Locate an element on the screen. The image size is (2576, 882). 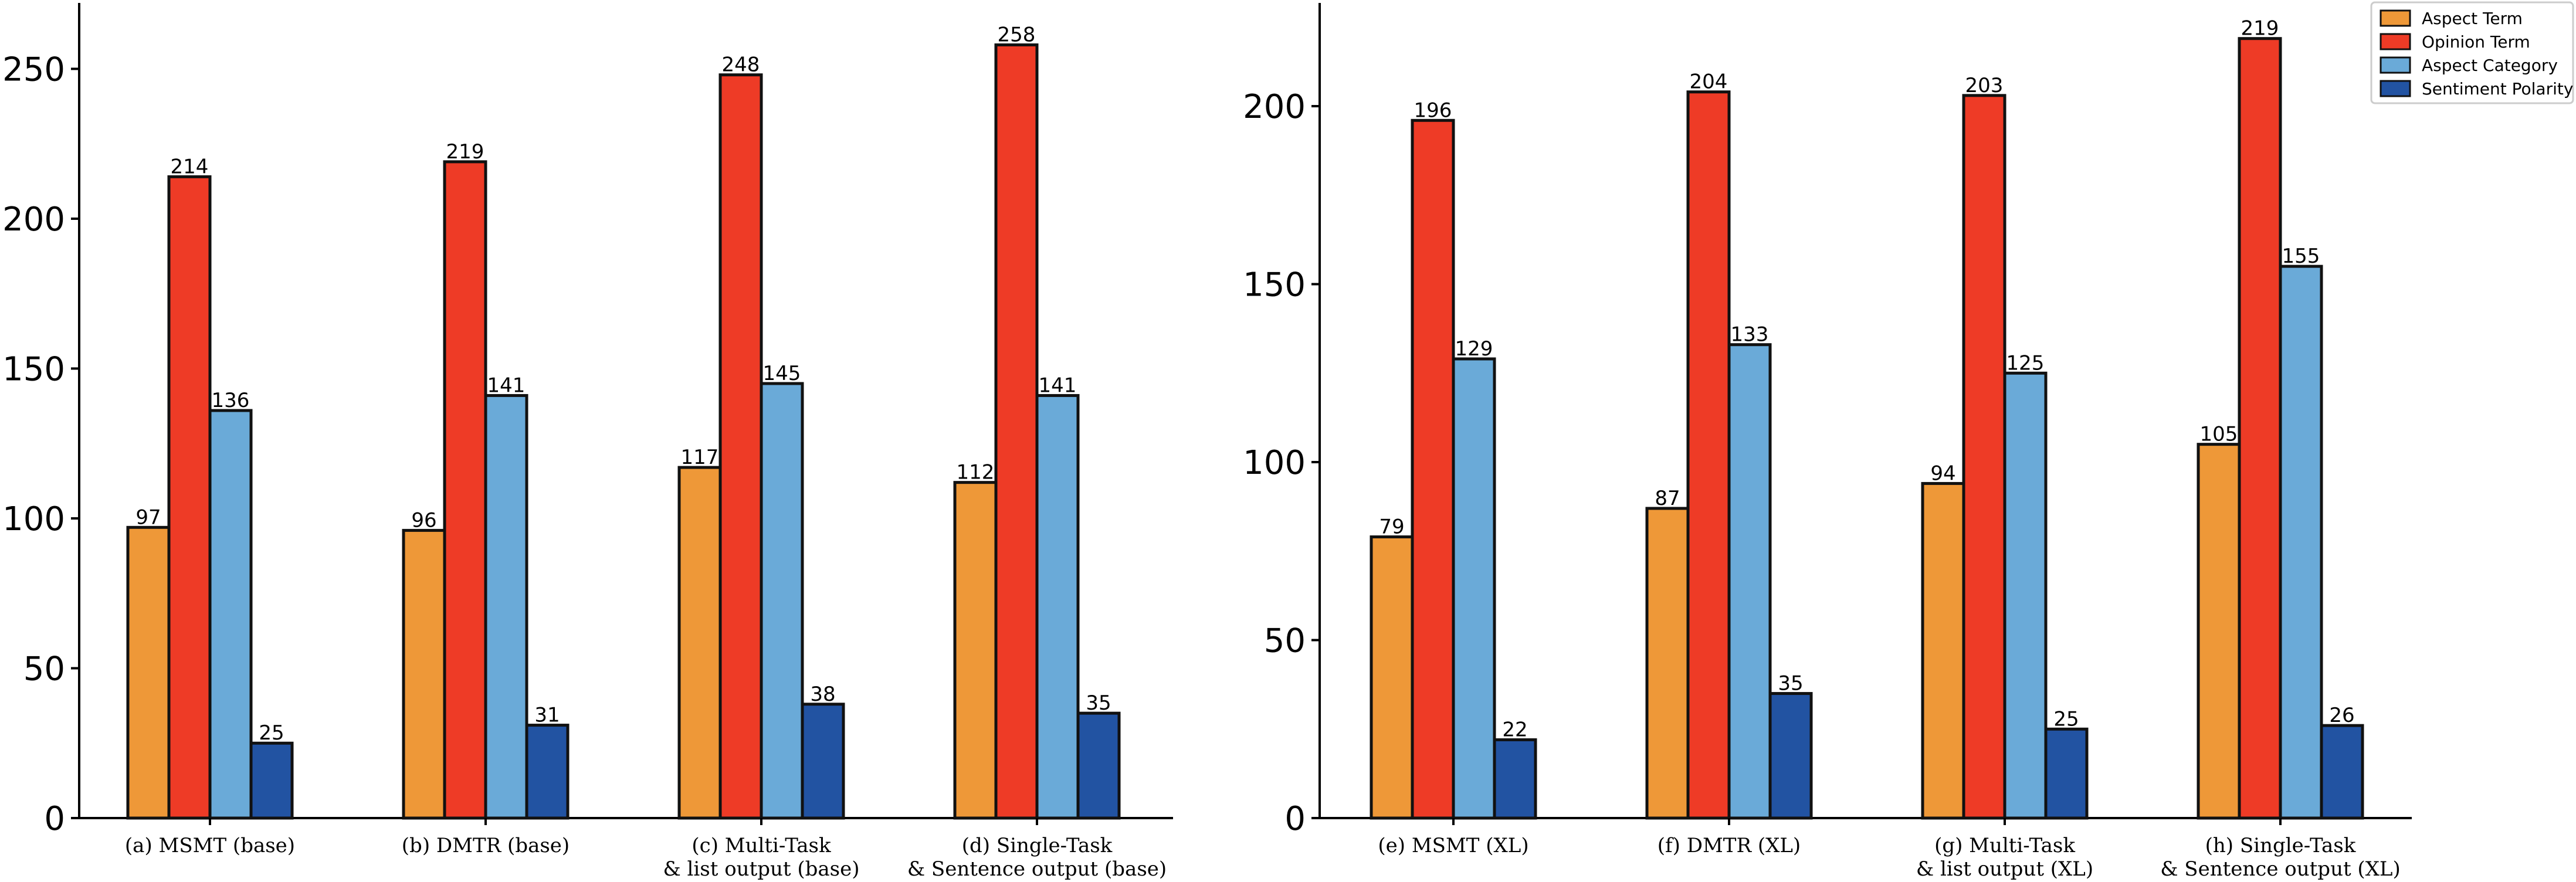
x-tick-label: & Sentence output (base) is located at coordinates (1037, 869).